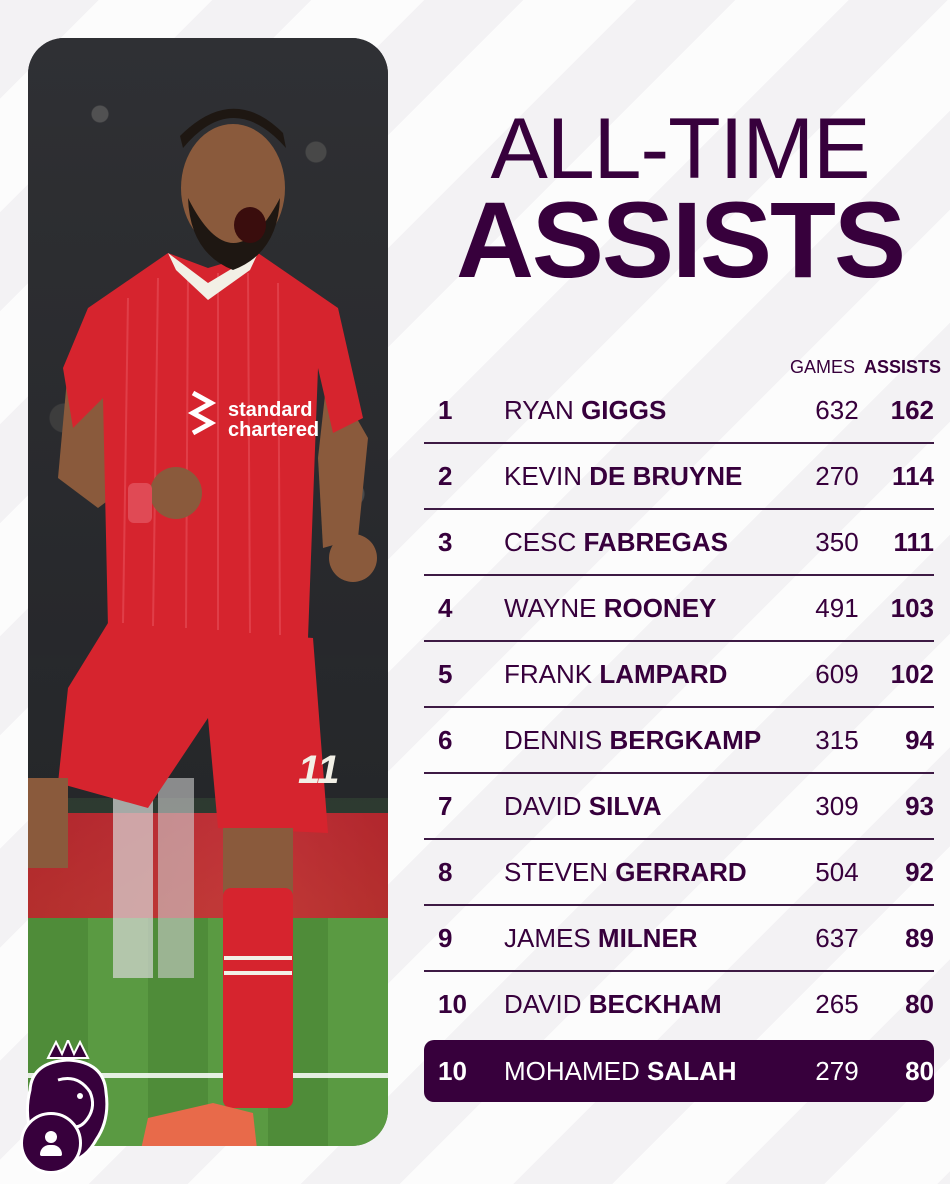  What do you see at coordinates (556, 871) in the screenshot?
I see `first-name: STEVEN` at bounding box center [556, 871].